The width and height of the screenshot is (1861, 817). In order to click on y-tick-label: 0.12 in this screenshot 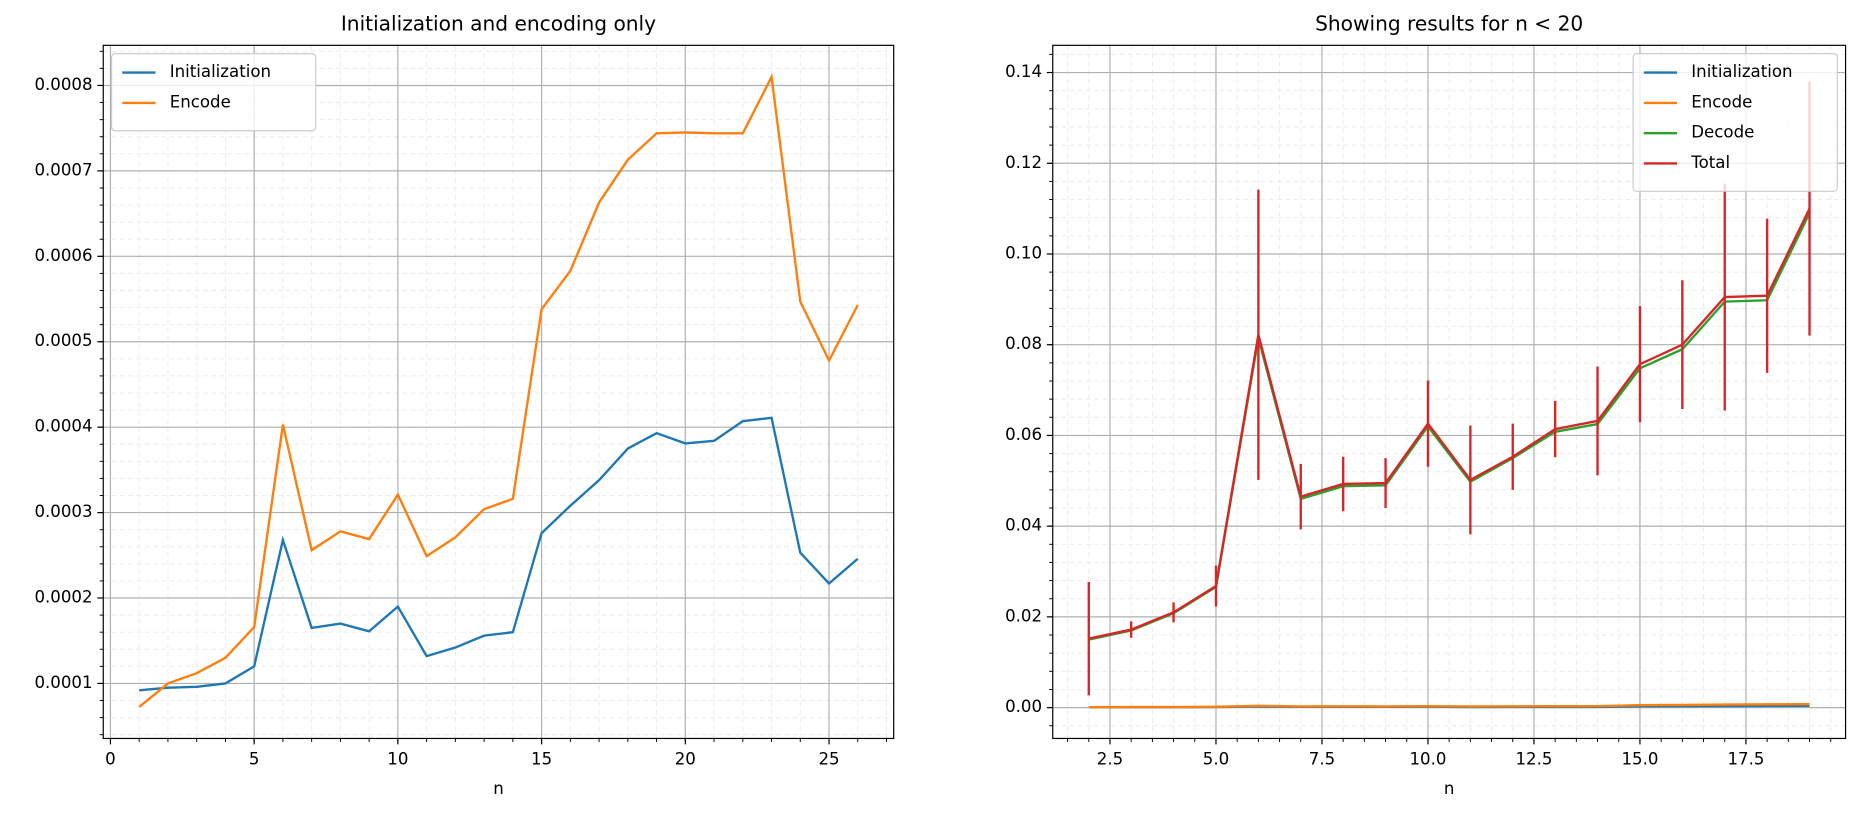, I will do `click(1023, 162)`.